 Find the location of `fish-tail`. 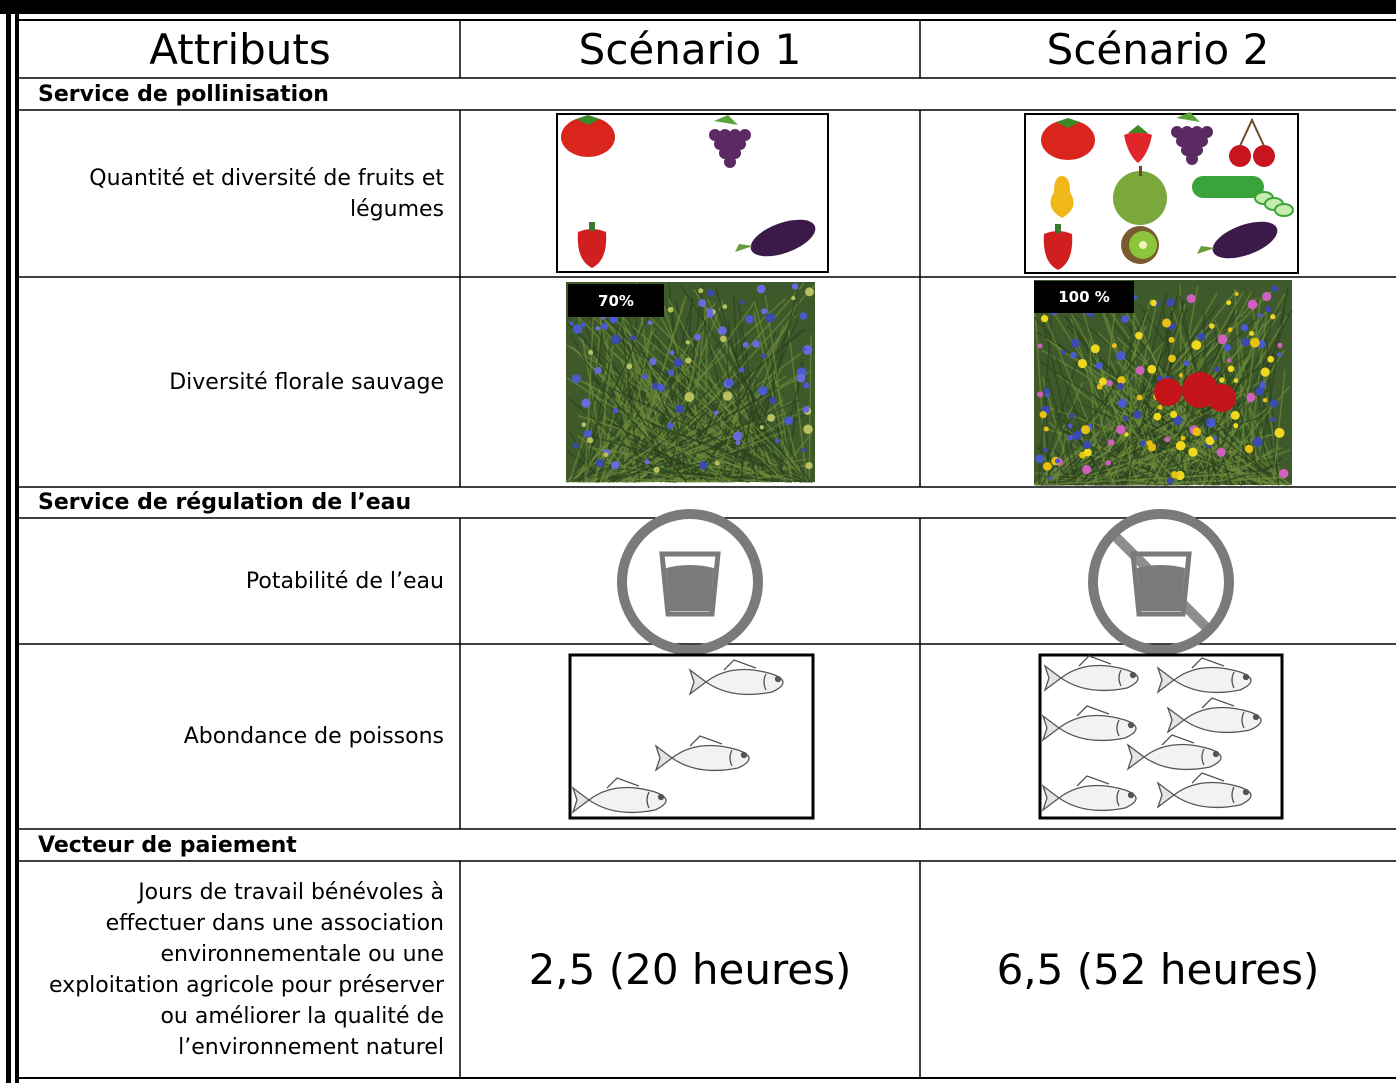

fish-tail is located at coordinates (1053, 678).